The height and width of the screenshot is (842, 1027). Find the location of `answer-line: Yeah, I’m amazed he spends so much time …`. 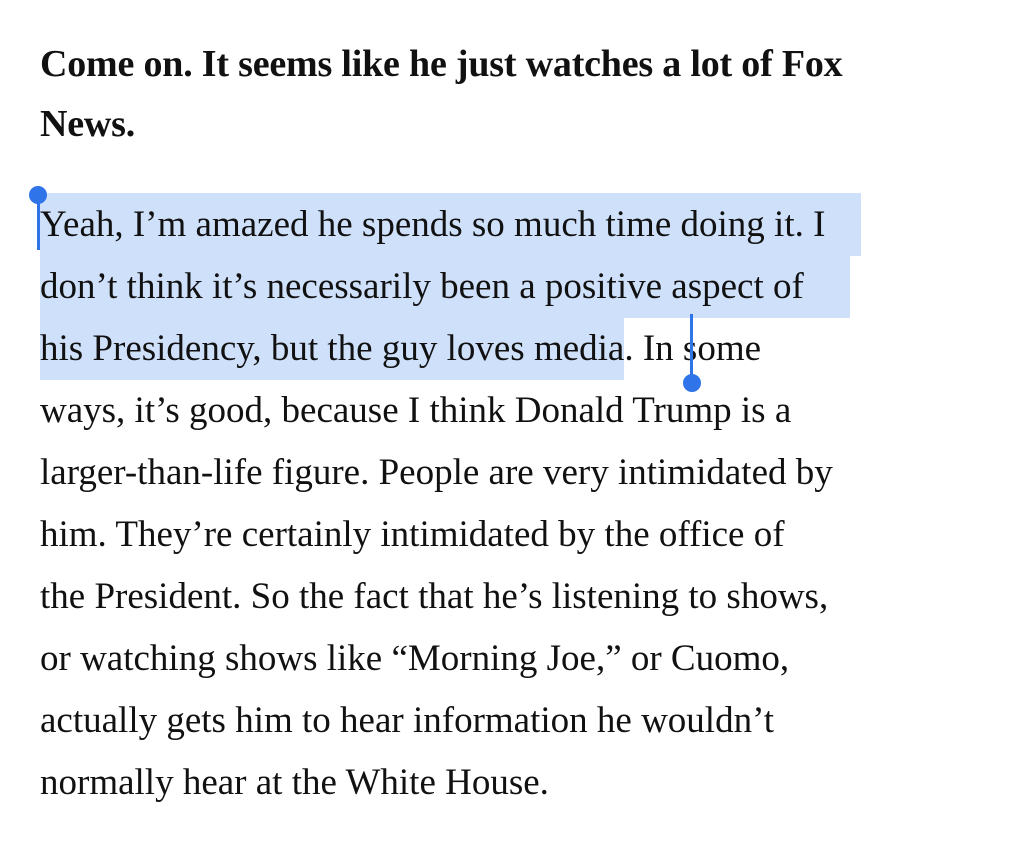

answer-line: Yeah, I’m amazed he spends so much time … is located at coordinates (520, 224).